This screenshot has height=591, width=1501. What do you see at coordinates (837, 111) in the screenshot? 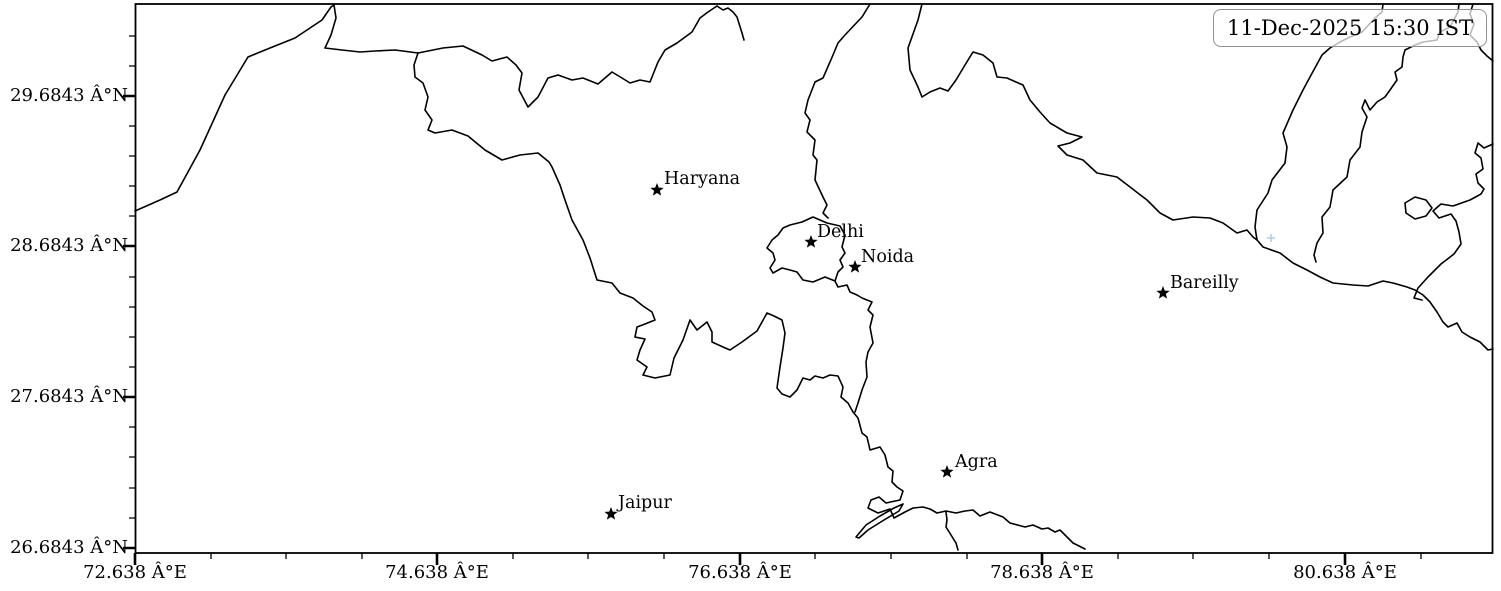
I see `boundary-yamuna-upper` at bounding box center [837, 111].